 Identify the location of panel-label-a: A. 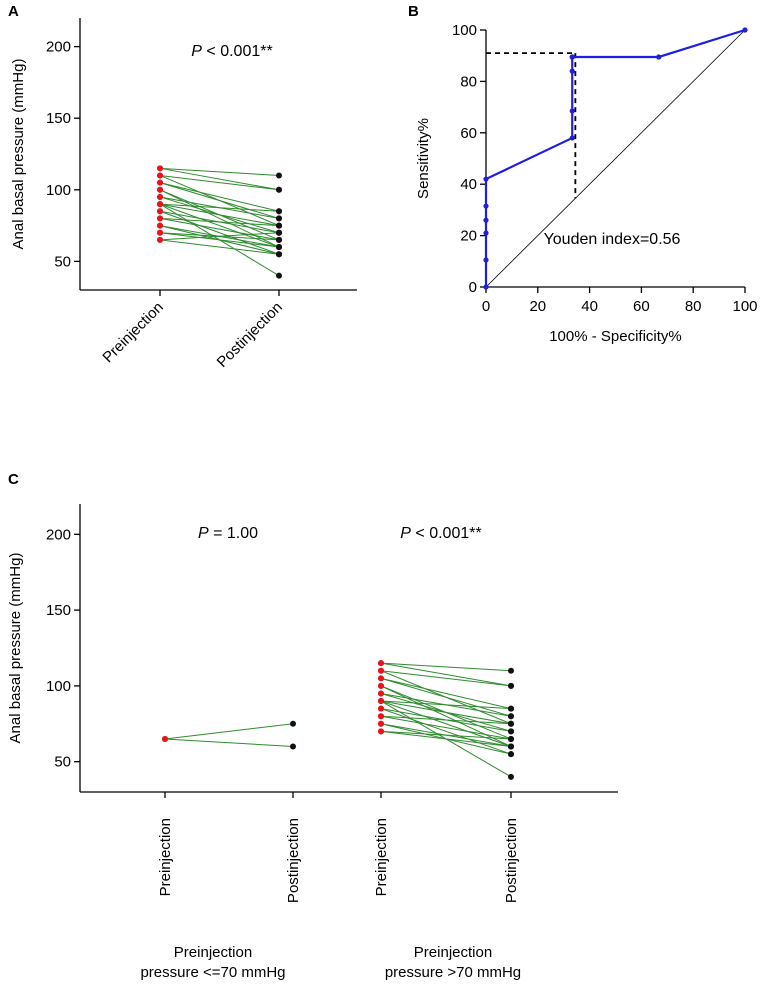
(13, 11).